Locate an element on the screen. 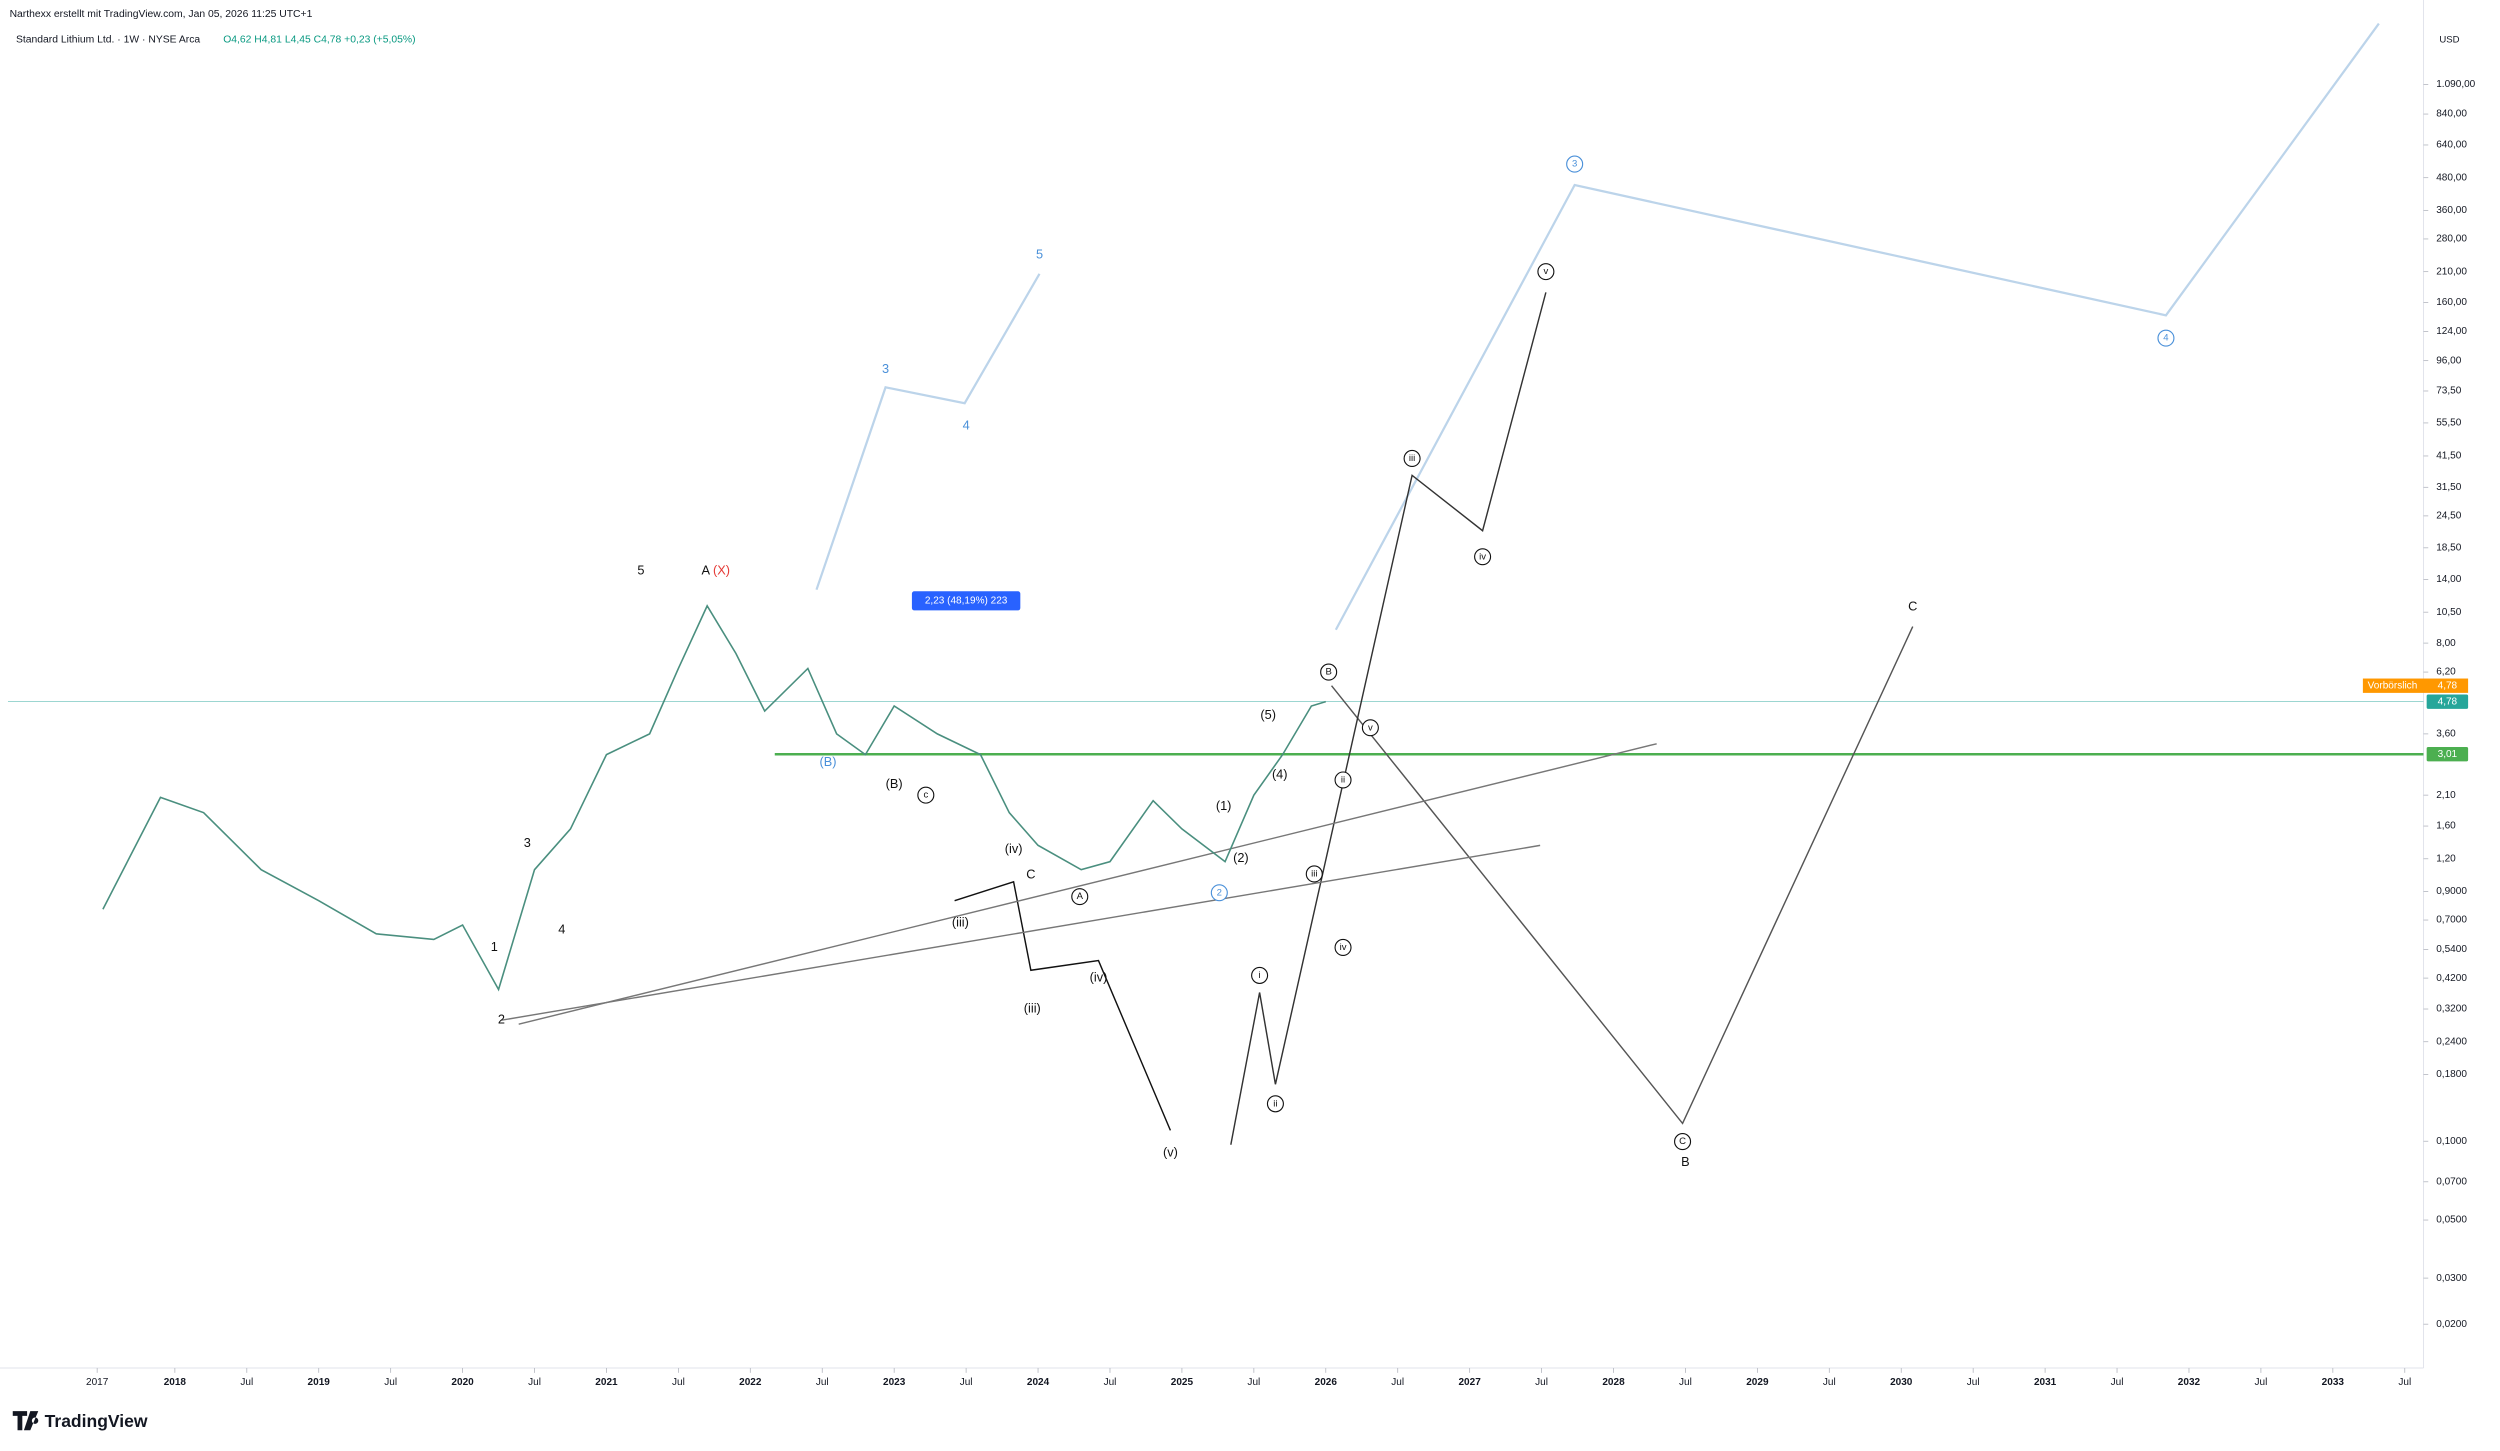  price-label-box is located at coordinates (2447, 754).